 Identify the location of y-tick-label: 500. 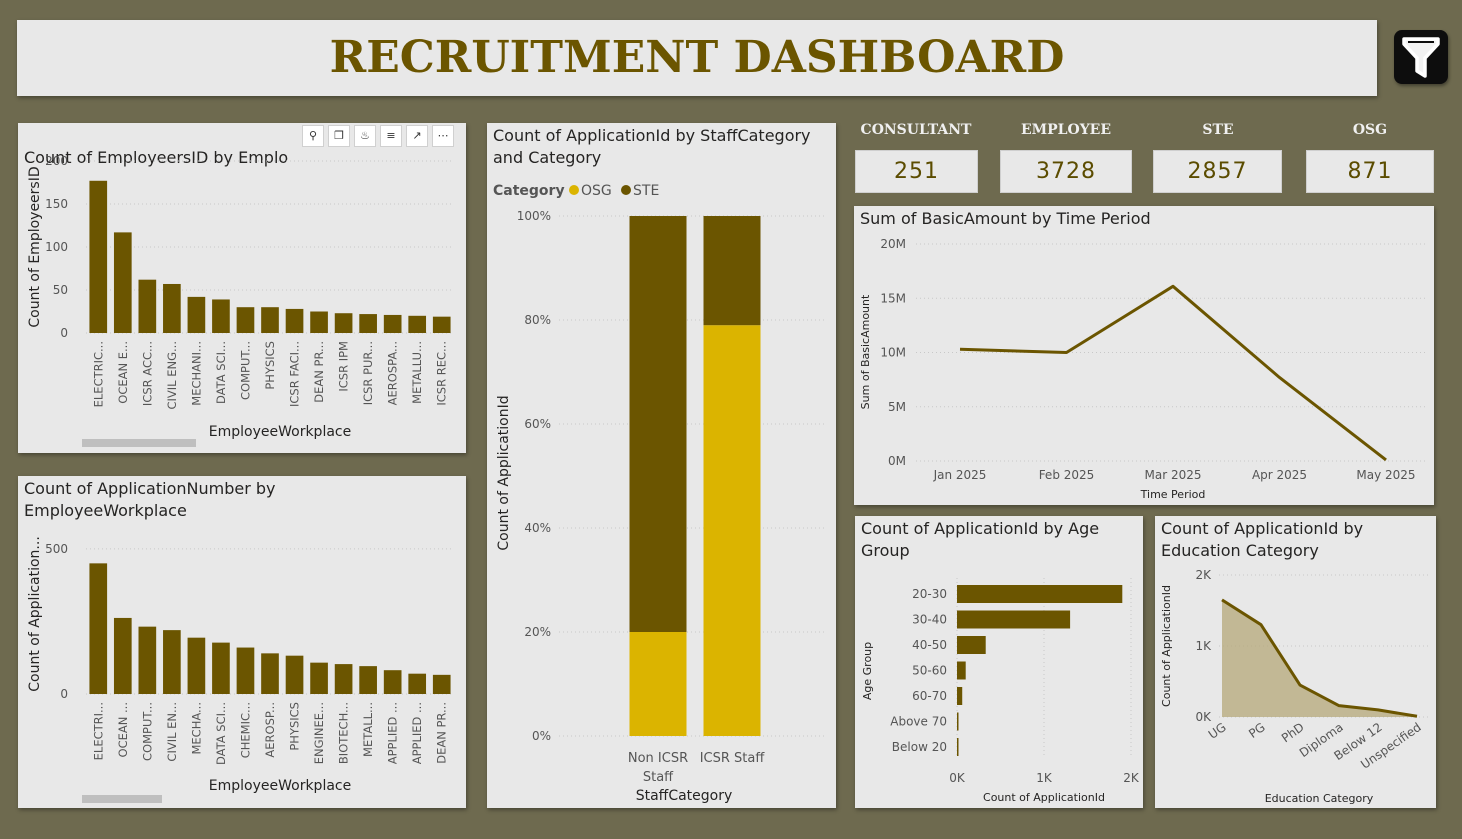
(56, 549).